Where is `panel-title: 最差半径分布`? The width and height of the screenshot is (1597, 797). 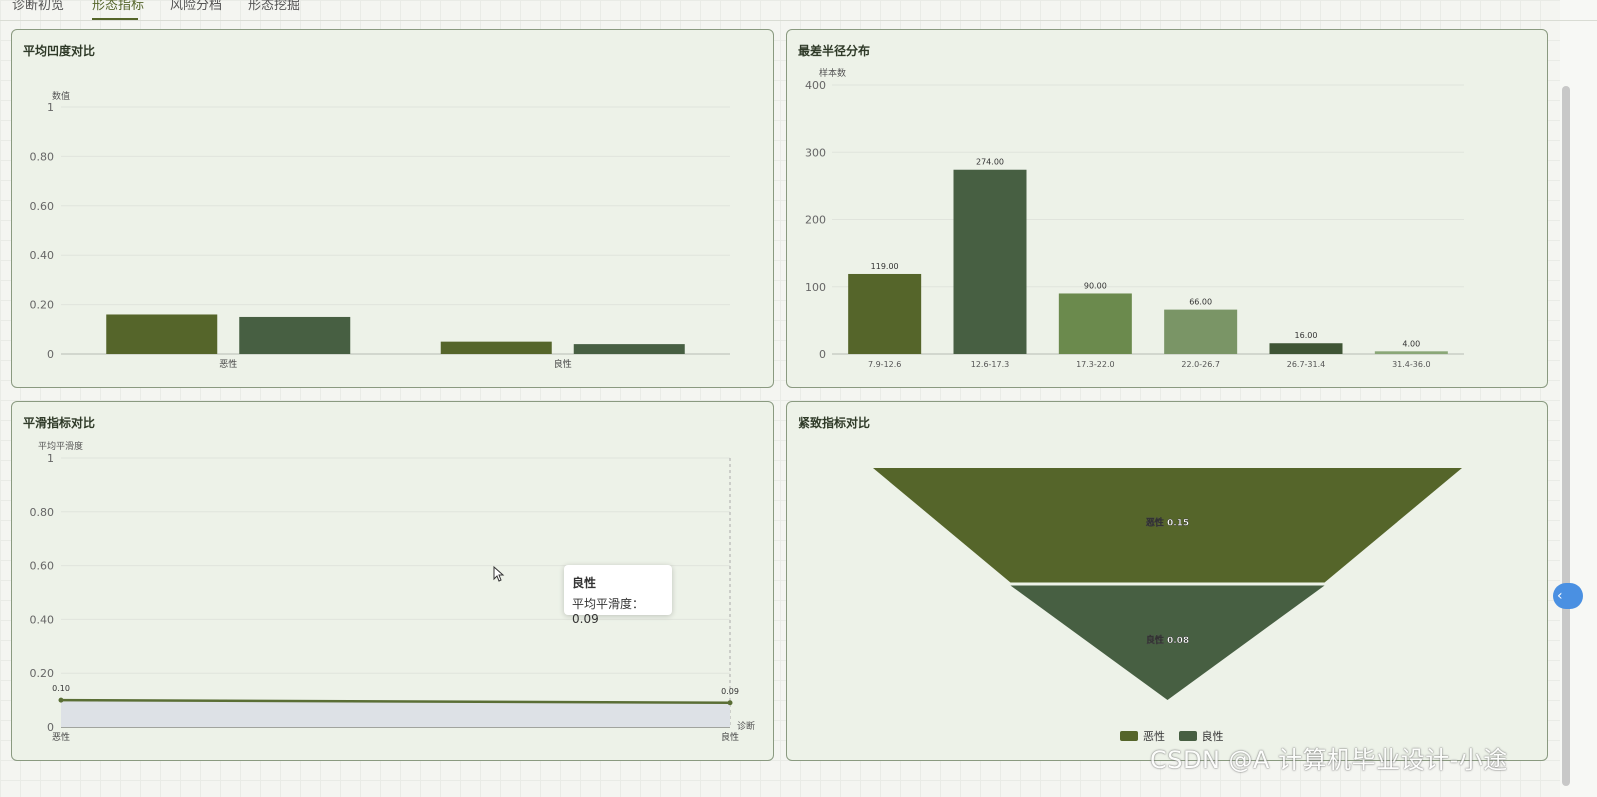
panel-title: 最差半径分布 is located at coordinates (834, 51).